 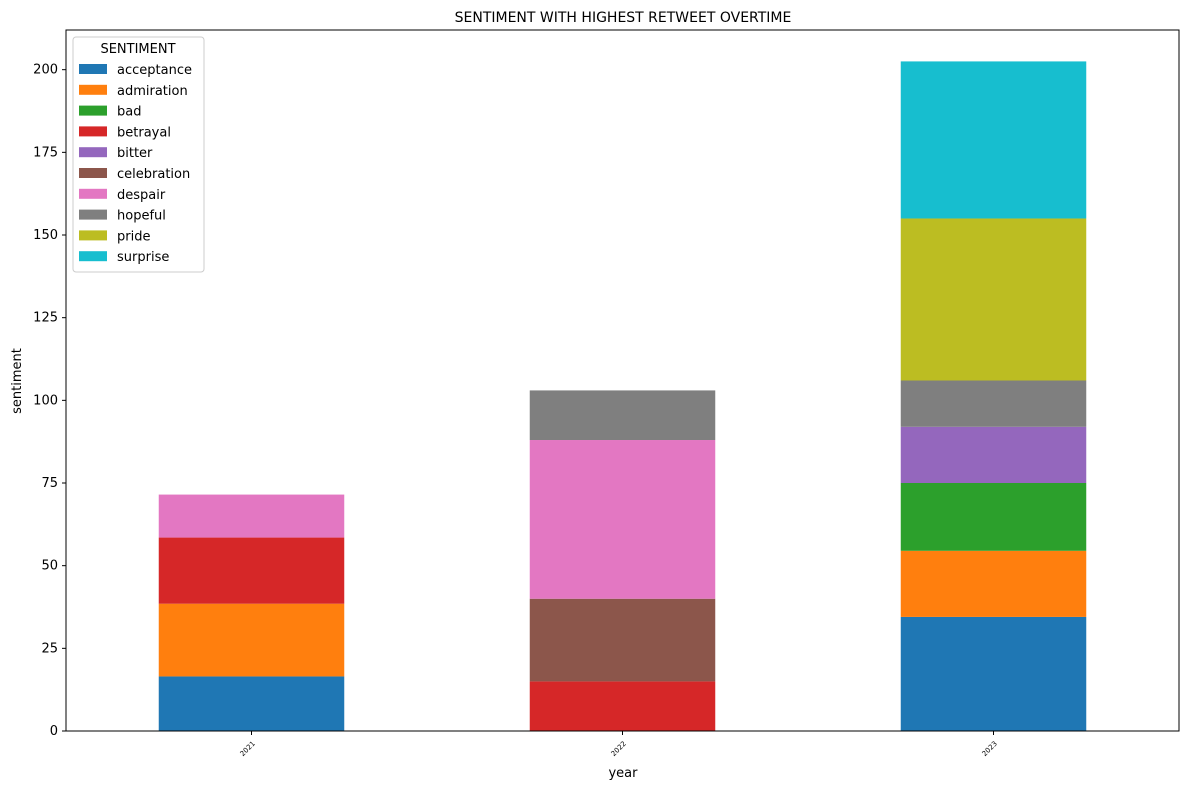 I want to click on y-tick-label: 100, so click(x=45, y=400).